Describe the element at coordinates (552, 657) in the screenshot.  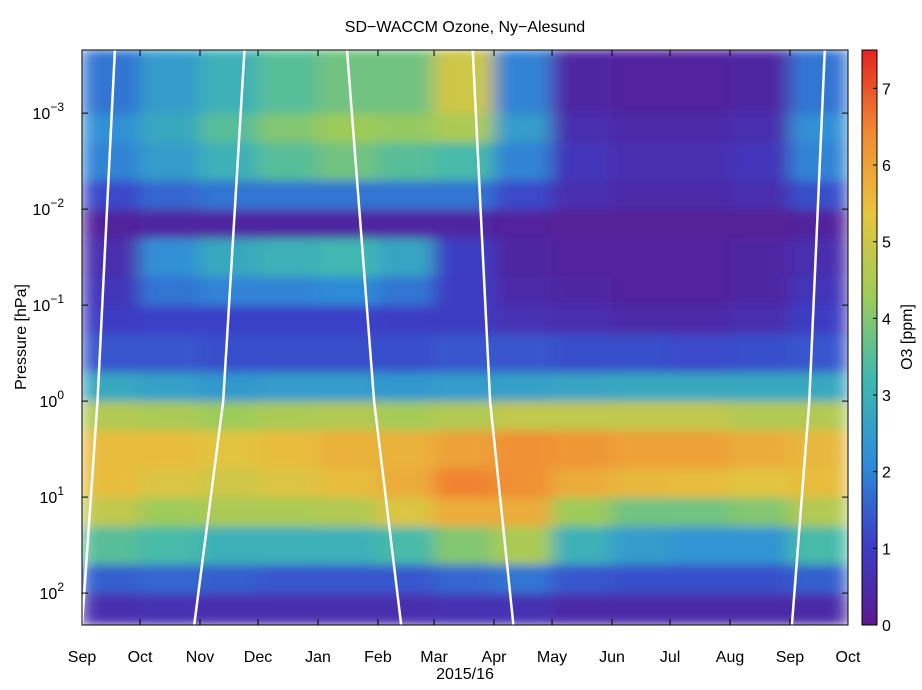
I see `x-tick-label: May` at that location.